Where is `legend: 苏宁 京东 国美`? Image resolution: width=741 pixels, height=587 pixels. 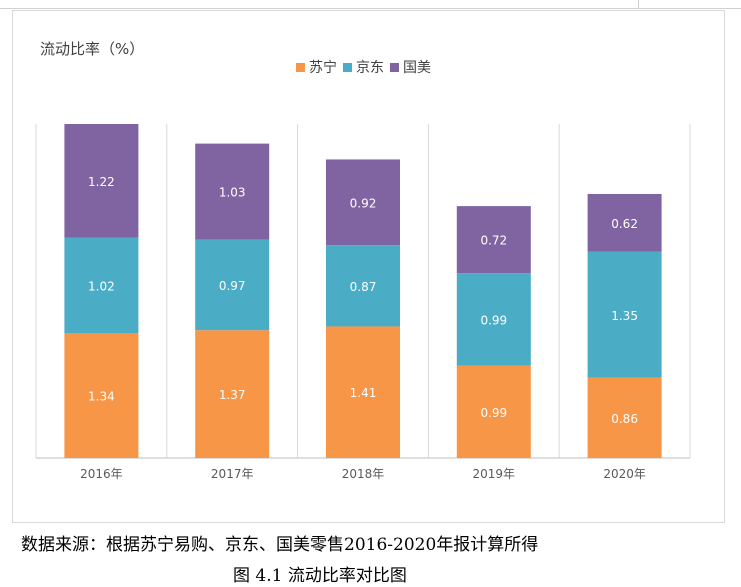 legend: 苏宁 京东 国美 is located at coordinates (366, 67).